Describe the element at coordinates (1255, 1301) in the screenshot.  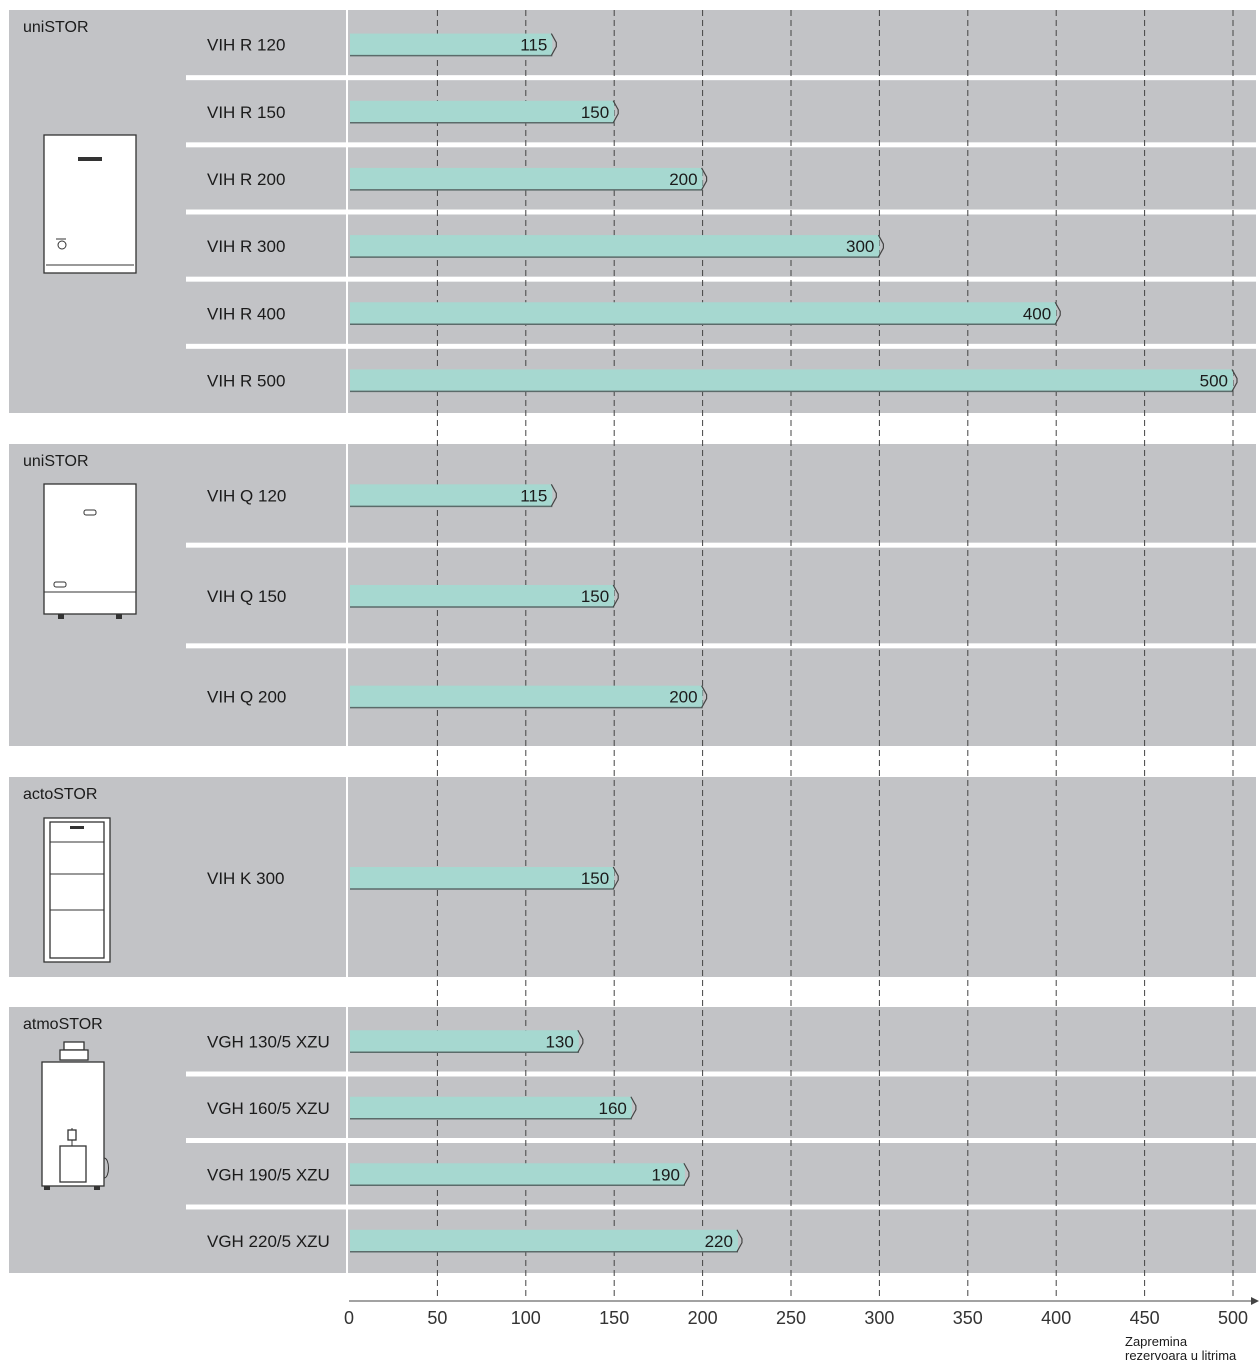
I see `x-axis-arrow` at that location.